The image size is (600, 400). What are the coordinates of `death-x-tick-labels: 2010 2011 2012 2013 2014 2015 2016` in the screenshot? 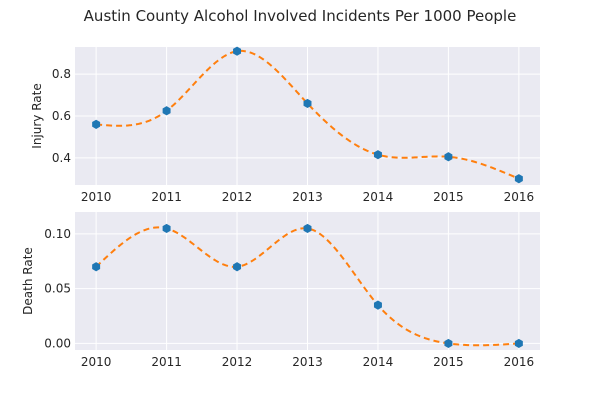 It's located at (307, 362).